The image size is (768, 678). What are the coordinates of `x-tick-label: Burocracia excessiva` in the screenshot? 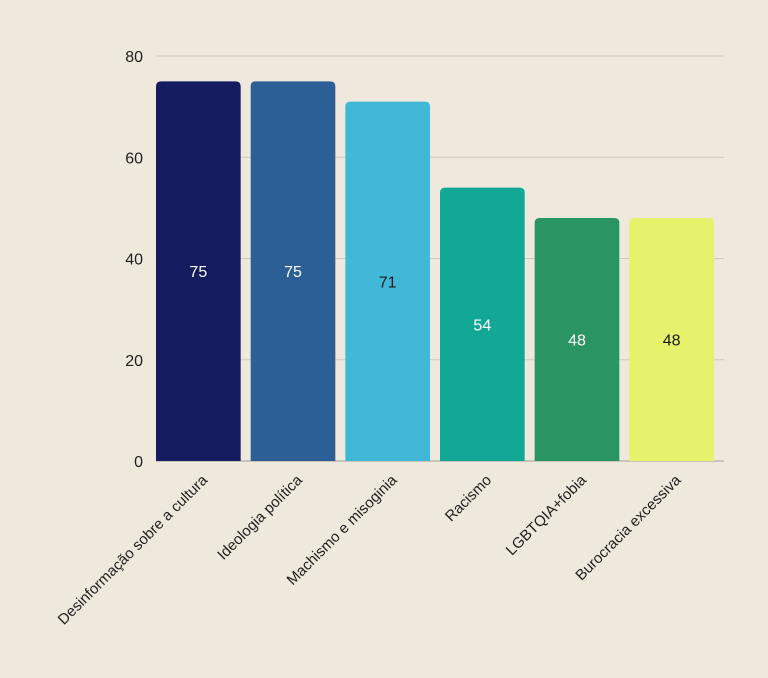 It's located at (628, 527).